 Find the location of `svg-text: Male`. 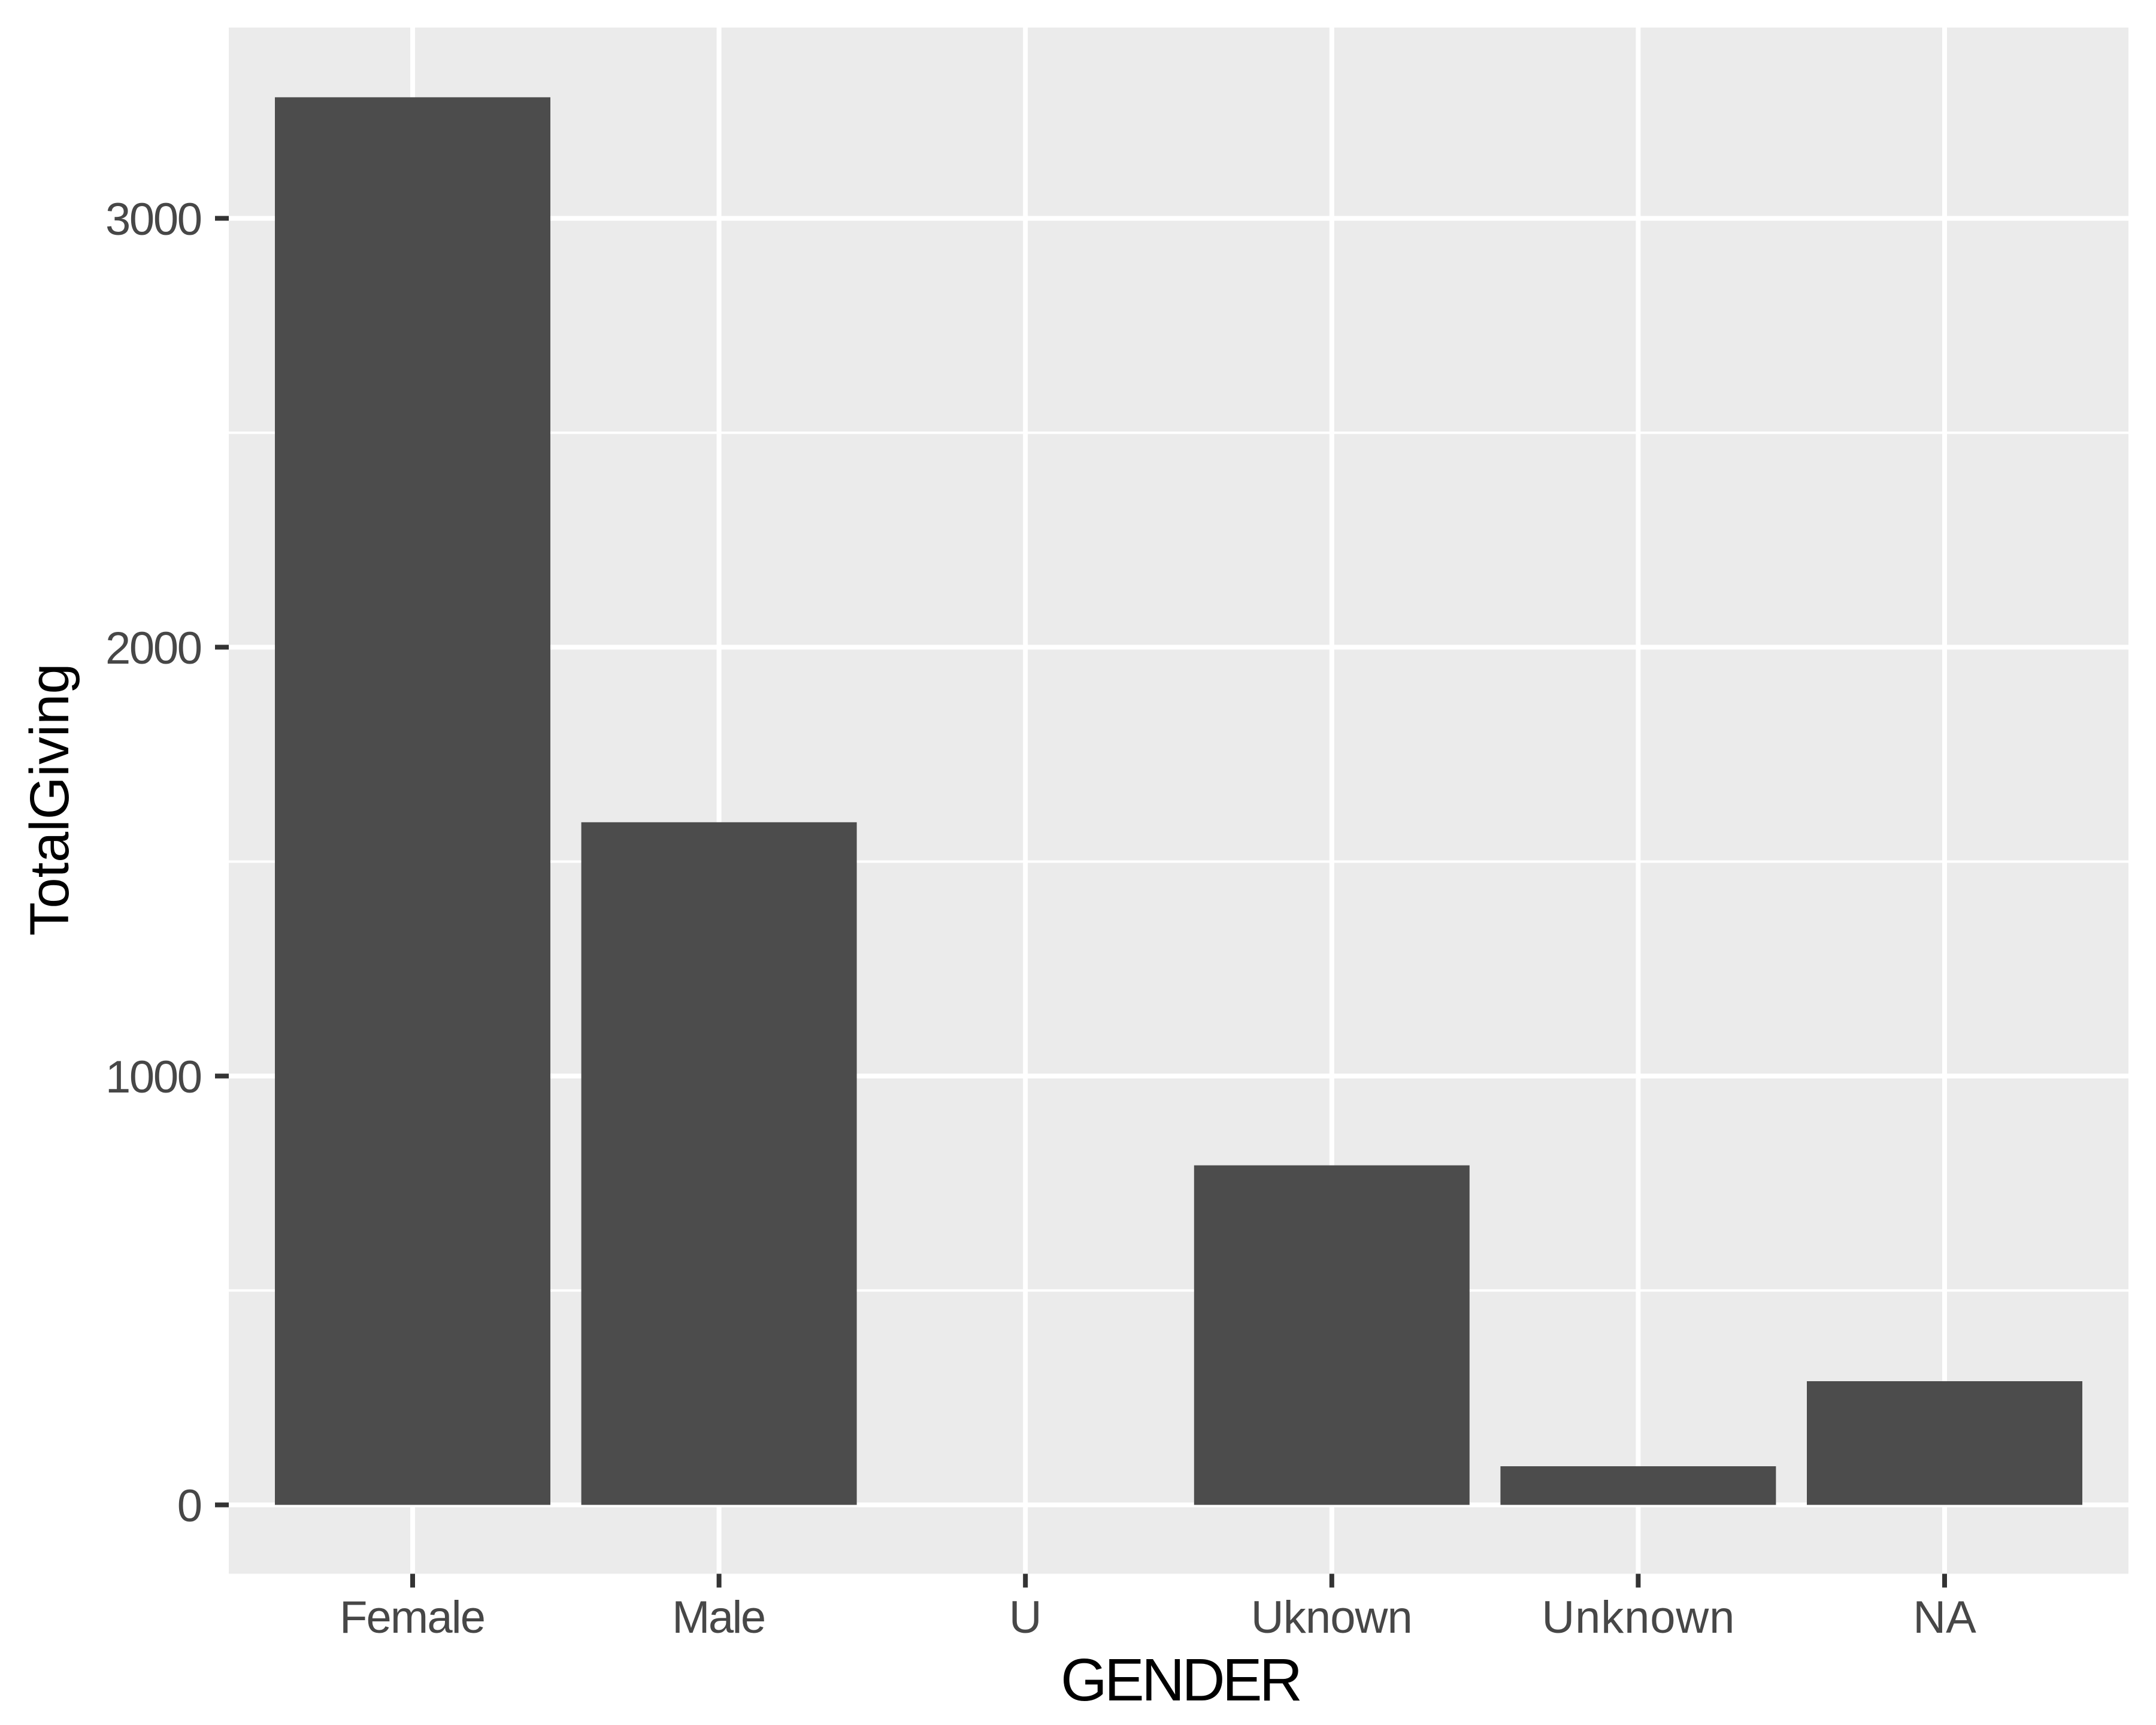

svg-text: Male is located at coordinates (719, 1617).